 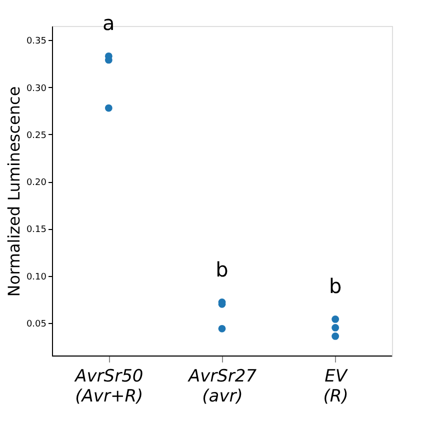 I want to click on y-tick-label: 0.10, so click(x=36, y=277).